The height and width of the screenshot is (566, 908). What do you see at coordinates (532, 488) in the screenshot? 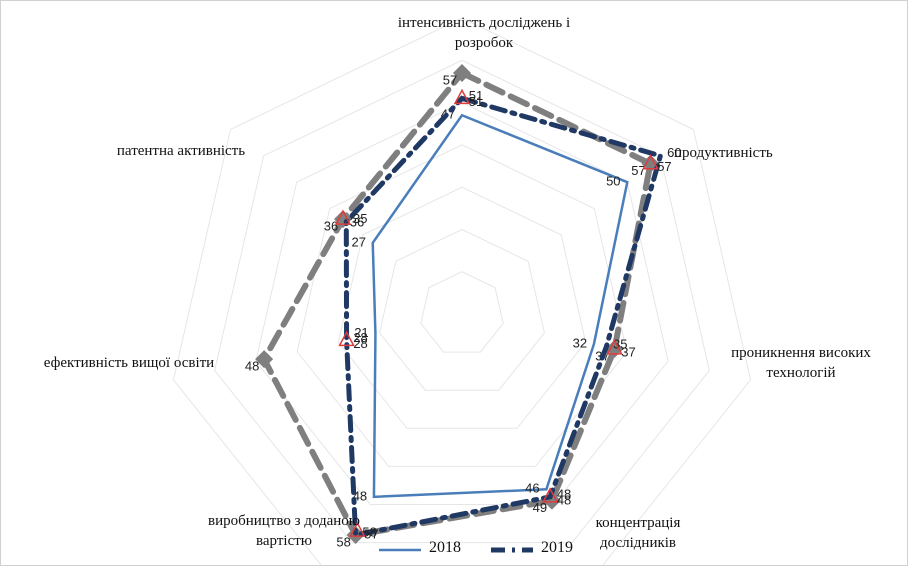
I see `data-label: 46` at bounding box center [532, 488].